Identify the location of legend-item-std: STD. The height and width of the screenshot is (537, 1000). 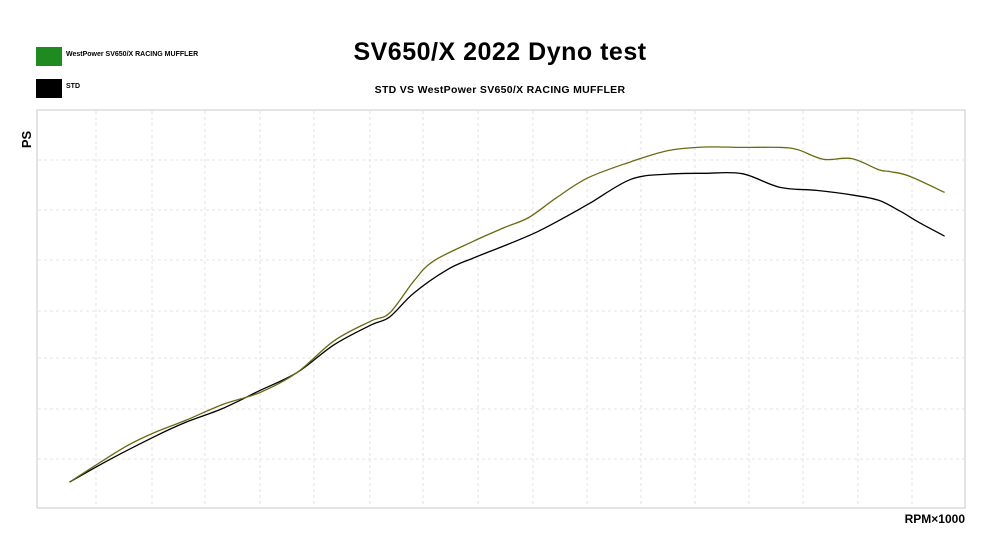
(117, 88).